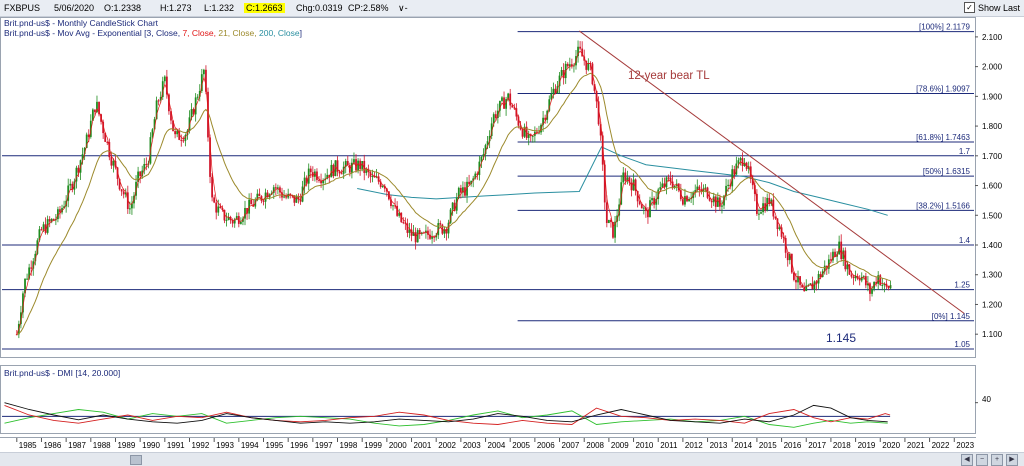 The height and width of the screenshot is (466, 1024). What do you see at coordinates (645, 445) in the screenshot?
I see `x-tick-label: 2010` at bounding box center [645, 445].